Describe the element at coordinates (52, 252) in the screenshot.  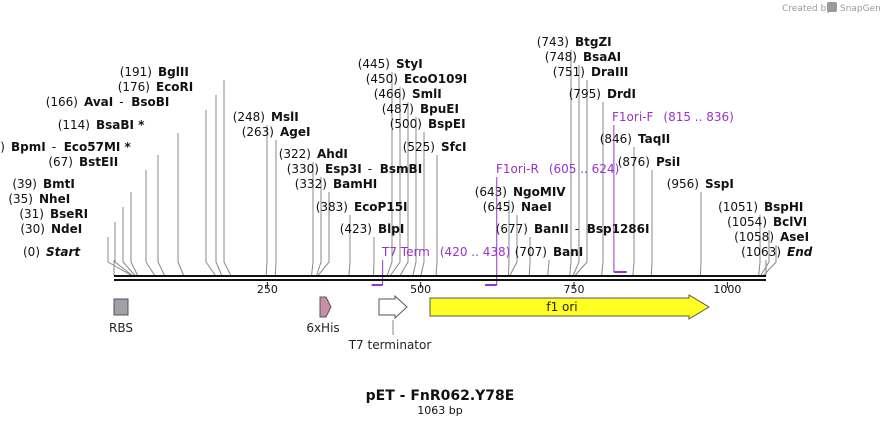
I see `site-start: (0) Start` at that location.